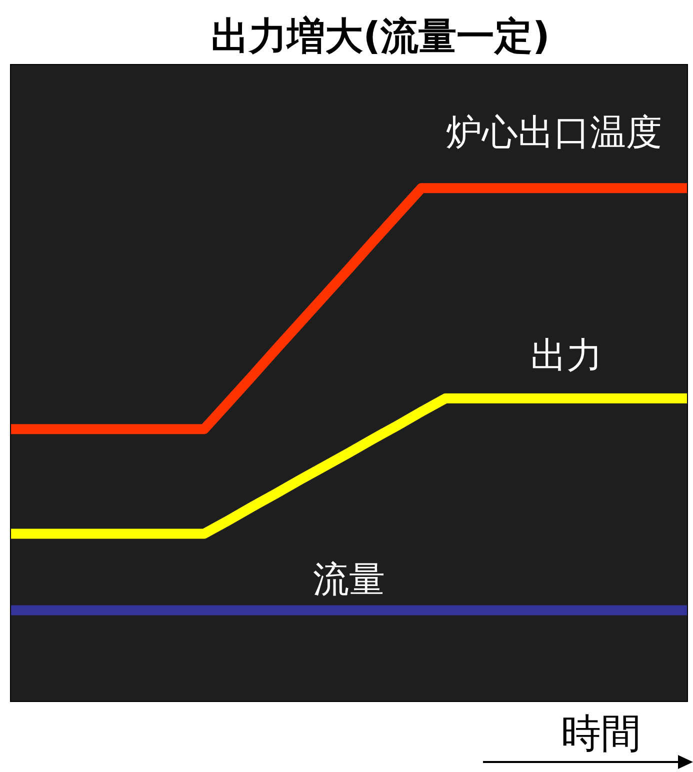  I want to click on series-label: 流量, so click(349, 580).